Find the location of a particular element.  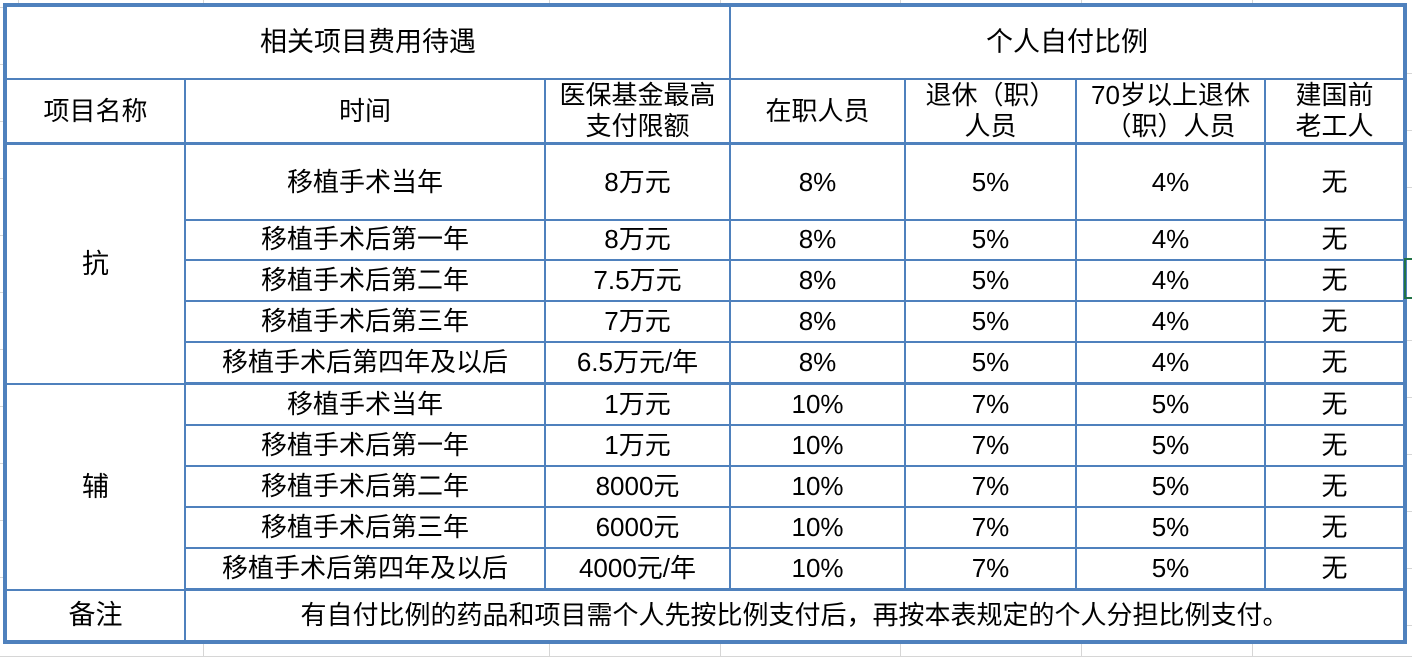

cell-limit: 4000元/年 is located at coordinates (637, 569).